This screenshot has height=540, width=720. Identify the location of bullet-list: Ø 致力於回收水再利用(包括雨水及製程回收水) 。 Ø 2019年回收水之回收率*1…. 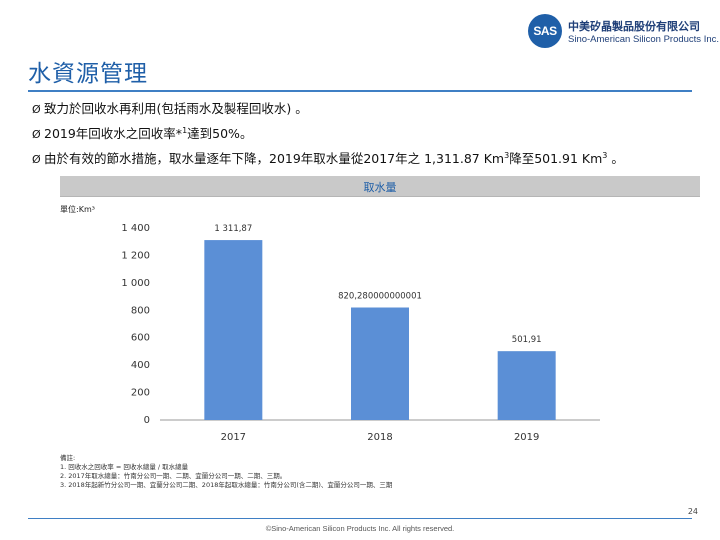
(367, 134).